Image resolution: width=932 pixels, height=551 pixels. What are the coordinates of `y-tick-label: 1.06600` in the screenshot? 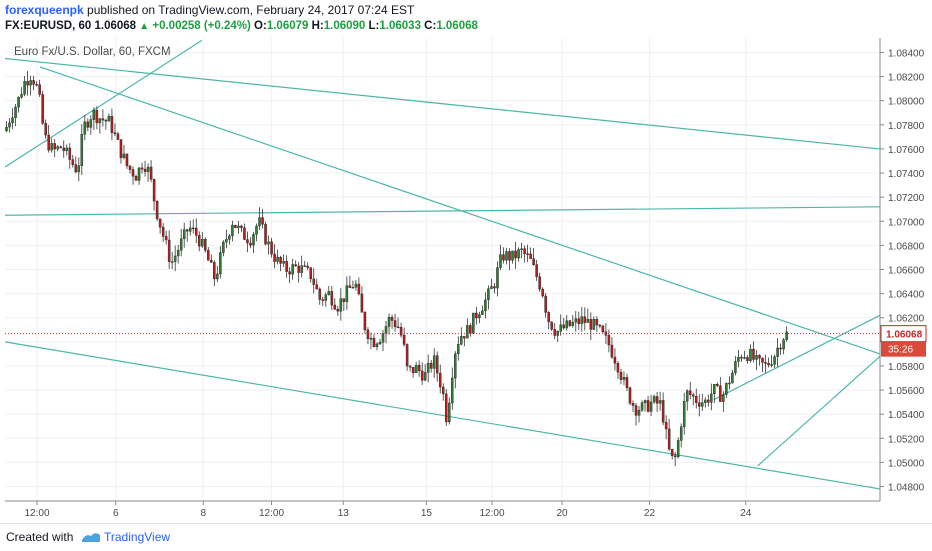 It's located at (906, 271).